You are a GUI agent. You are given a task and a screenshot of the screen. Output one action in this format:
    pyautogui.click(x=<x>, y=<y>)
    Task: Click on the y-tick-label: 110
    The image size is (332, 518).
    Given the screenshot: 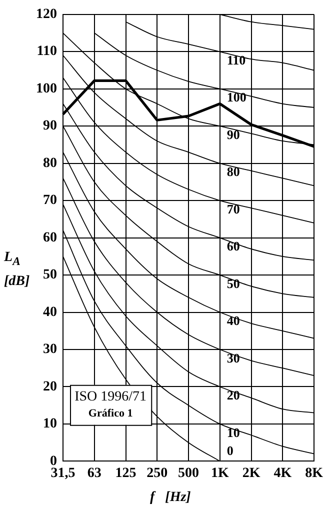 What is the action you would take?
    pyautogui.click(x=46, y=52)
    